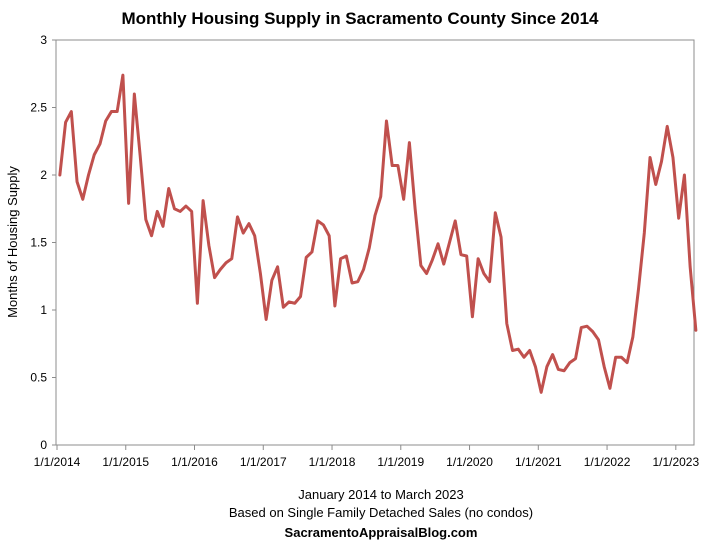 This screenshot has height=544, width=715. What do you see at coordinates (332, 462) in the screenshot?
I see `x-tick-label: 1/1/2018` at bounding box center [332, 462].